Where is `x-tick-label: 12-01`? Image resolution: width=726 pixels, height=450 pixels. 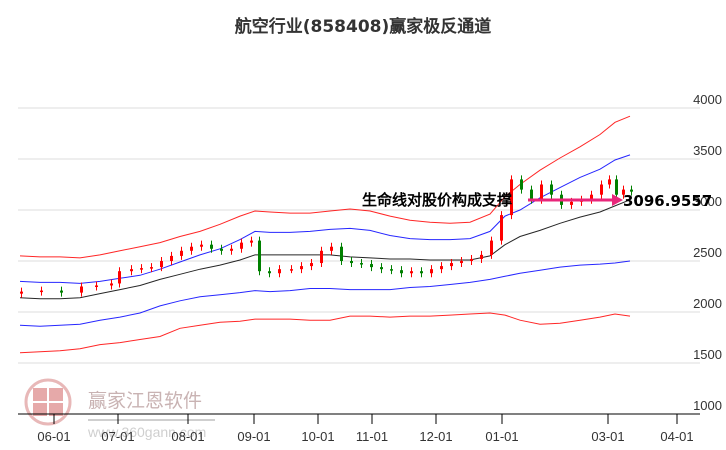
x-tick-label: 12-01 is located at coordinates (435, 436).